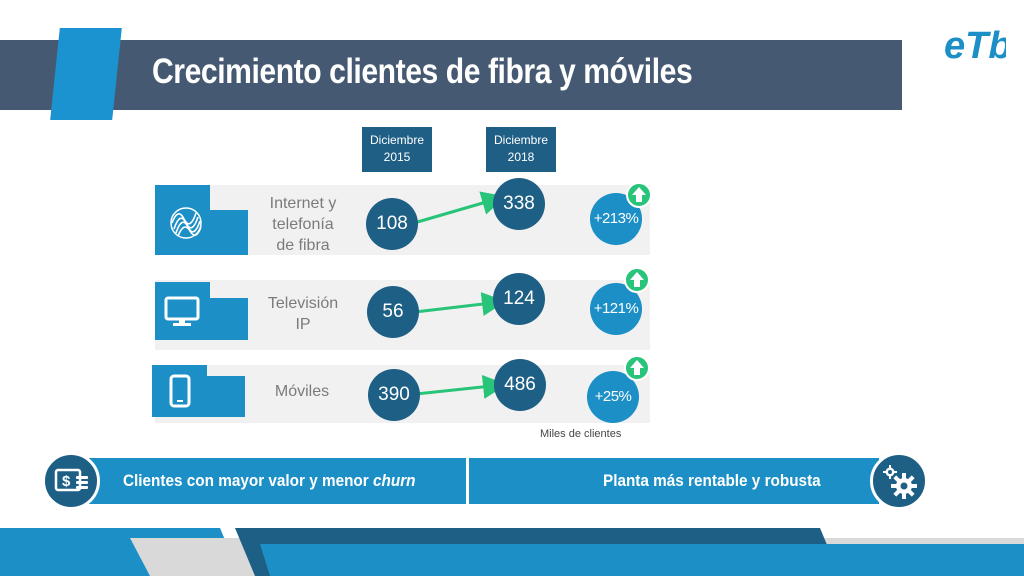 The width and height of the screenshot is (1024, 576). Describe the element at coordinates (712, 480) in the screenshot. I see `banner-right-text: Planta más rentable y robusta` at that location.